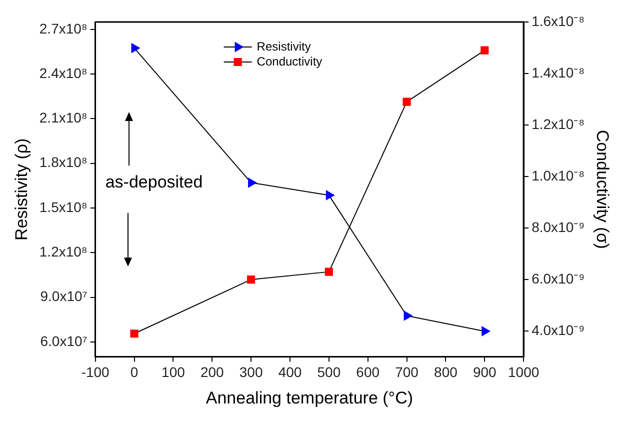 The height and width of the screenshot is (421, 628). What do you see at coordinates (558, 226) in the screenshot?
I see `y2-tick-label: 8.0x10⁻⁹` at bounding box center [558, 226].